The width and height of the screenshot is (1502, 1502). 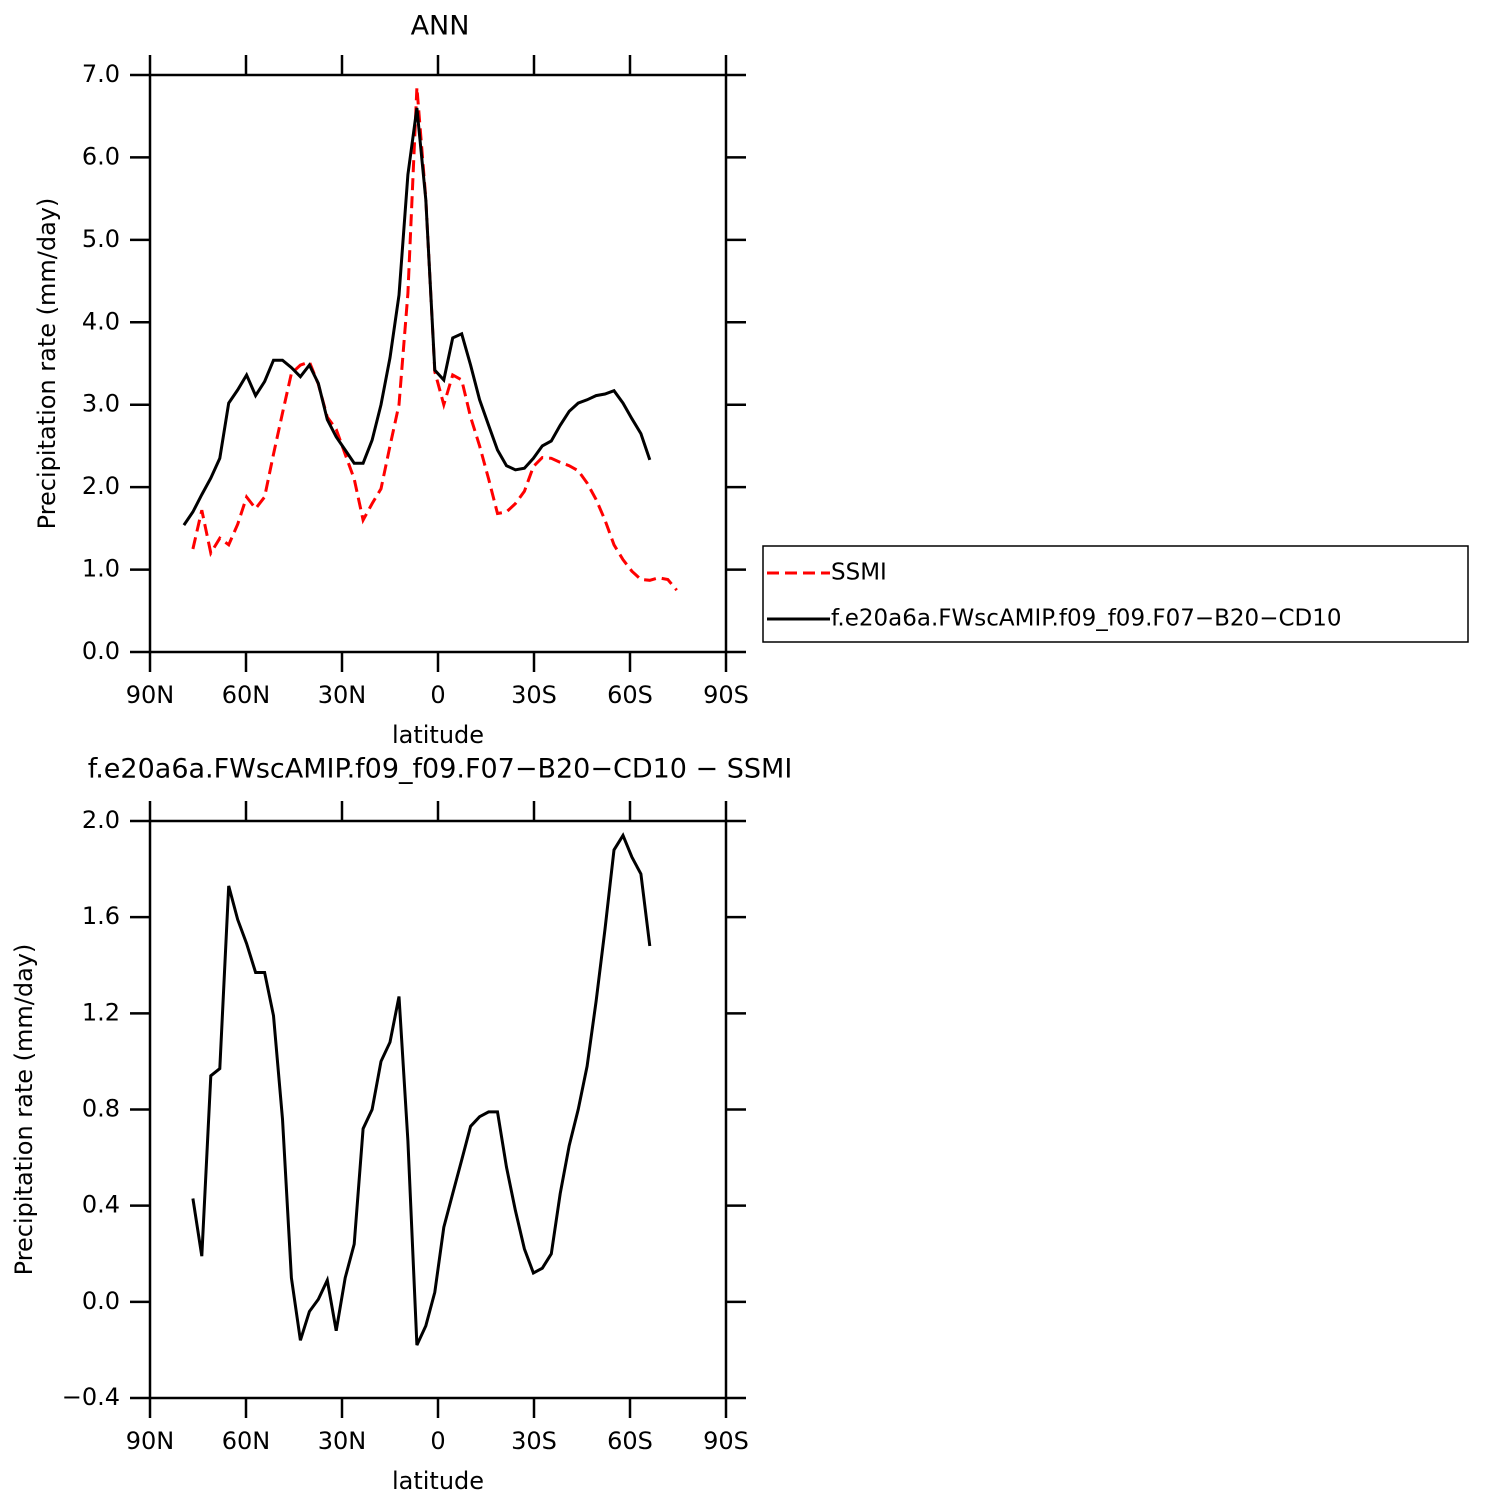 What do you see at coordinates (101, 321) in the screenshot?
I see `y-tick-label: 4.0` at bounding box center [101, 321].